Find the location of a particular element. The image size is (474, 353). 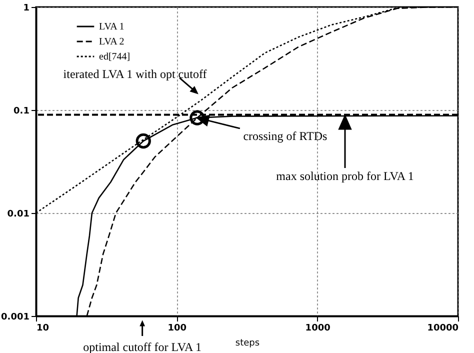

x-tick-label: 10000 is located at coordinates (442, 329).